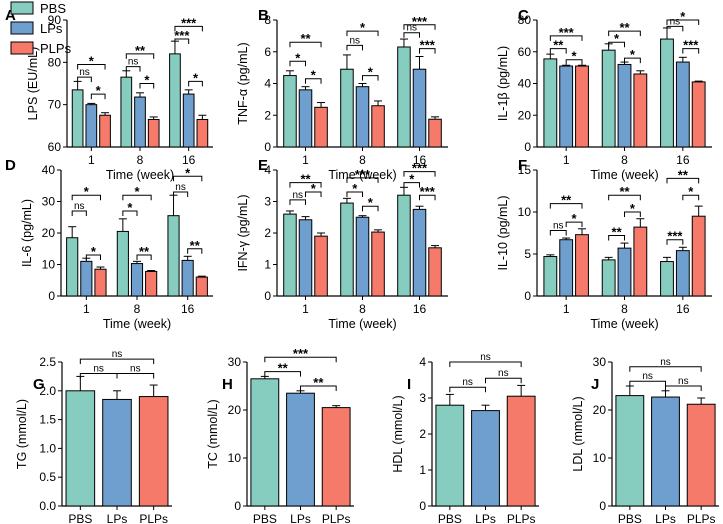  What do you see at coordinates (503, 232) in the screenshot?
I see `y-axis-label: IL-10 (pg/mL)` at bounding box center [503, 232].